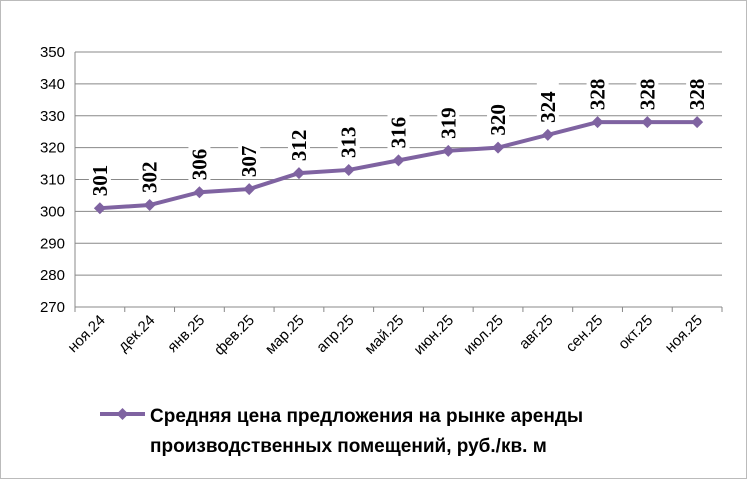 The height and width of the screenshot is (479, 747). I want to click on y-tick-label: 290, so click(52, 243).